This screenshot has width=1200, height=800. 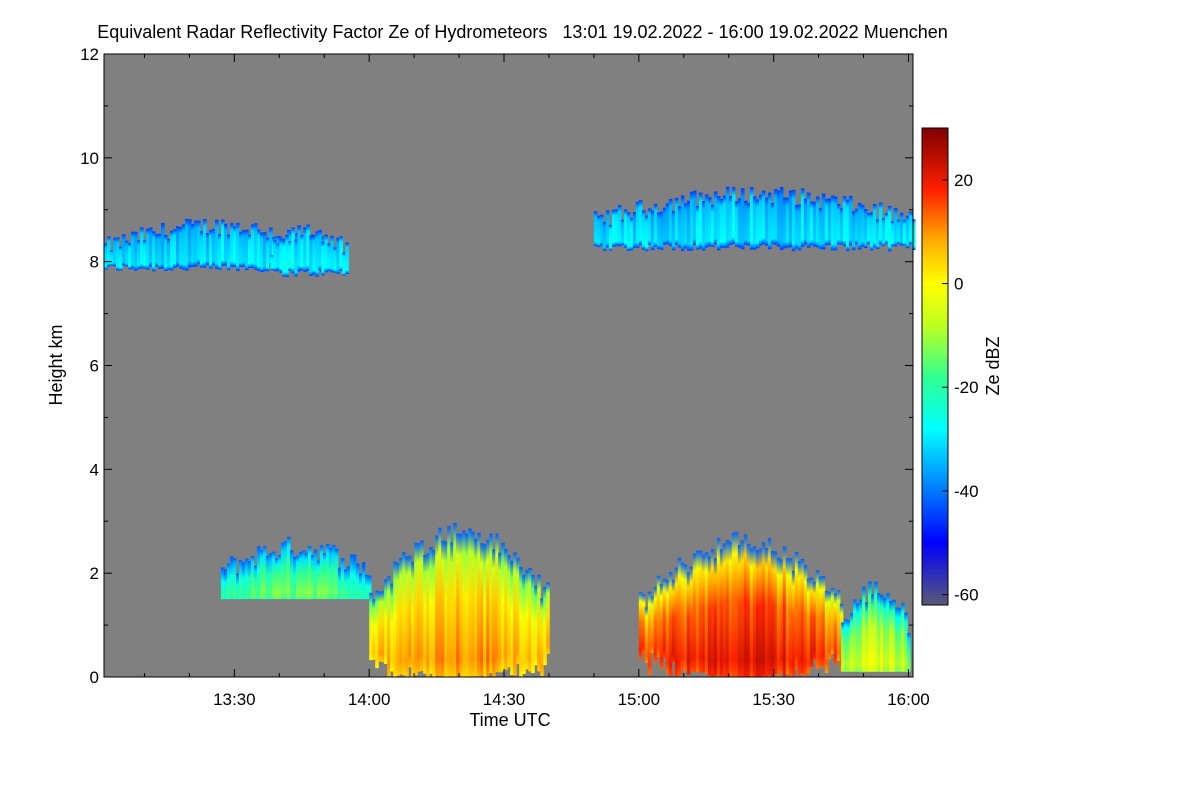 What do you see at coordinates (741, 604) in the screenshot?
I see `echo-region-lower-precip-core2` at bounding box center [741, 604].